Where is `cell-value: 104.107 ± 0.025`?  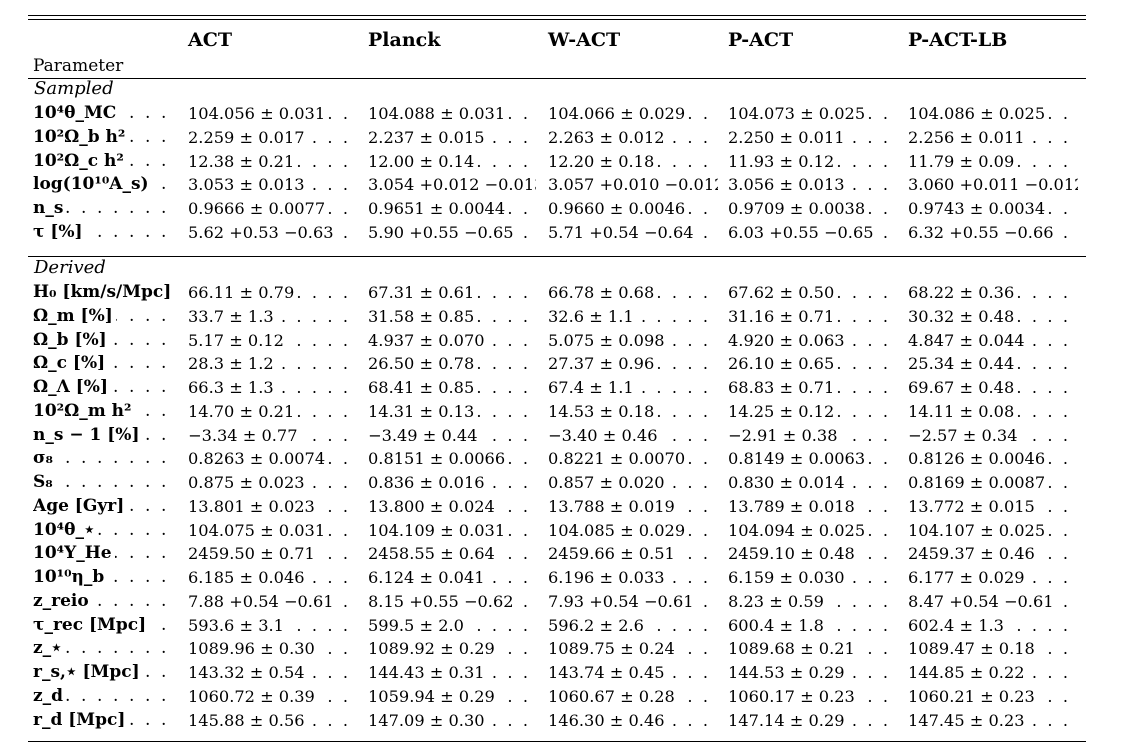 cell-value: 104.107 ± 0.025 is located at coordinates (978, 530).